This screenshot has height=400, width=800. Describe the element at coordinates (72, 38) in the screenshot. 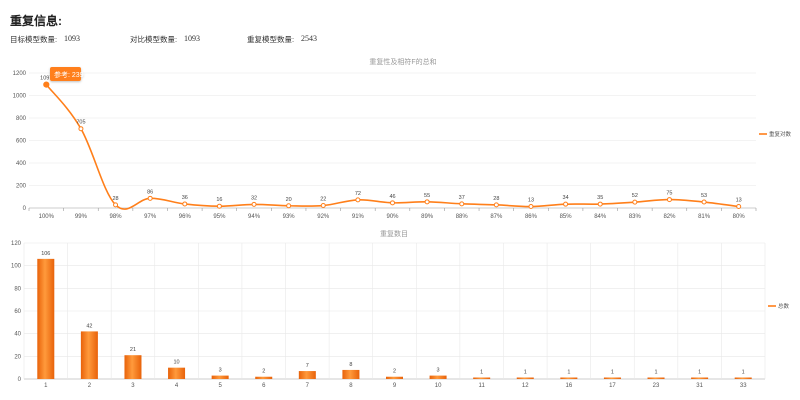

I see `stat-value: 1093` at that location.